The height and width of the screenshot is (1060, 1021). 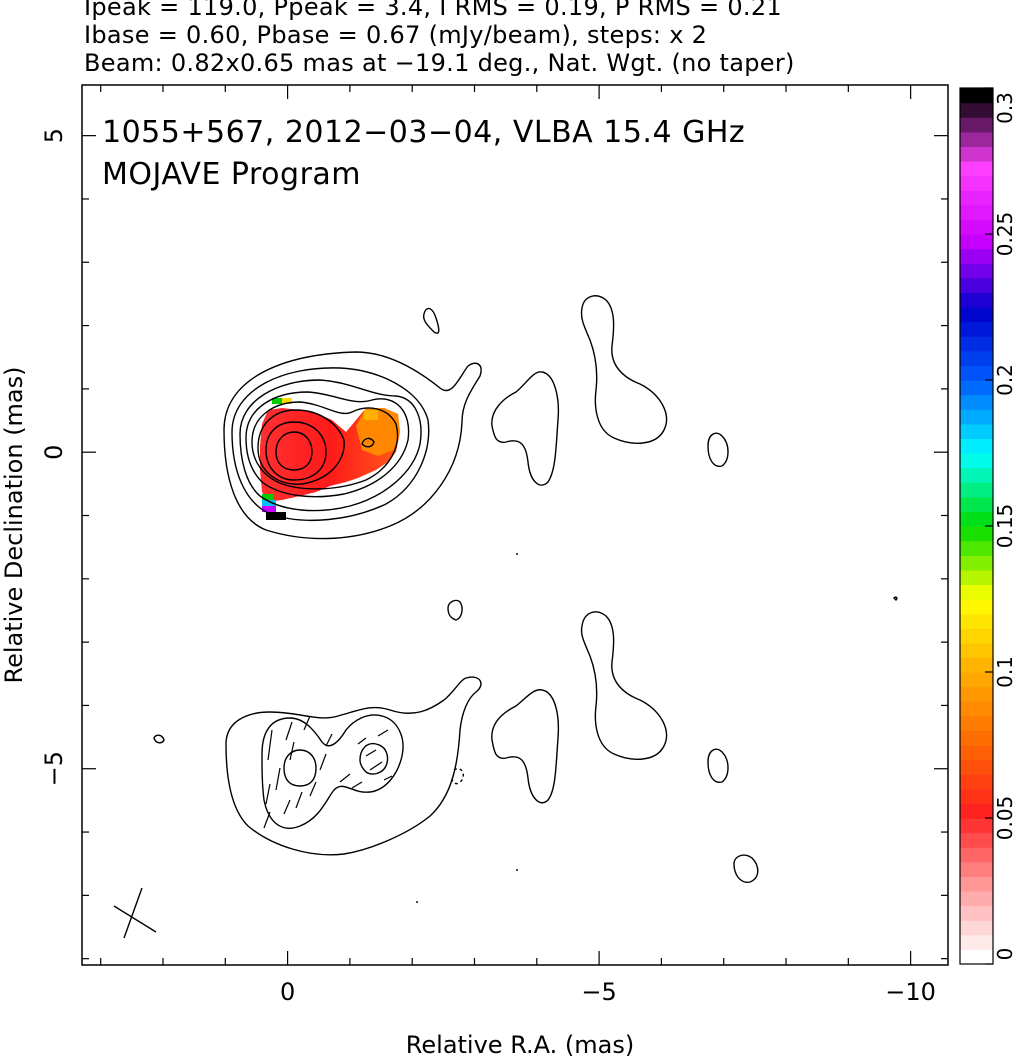 What do you see at coordinates (231, 174) in the screenshot?
I see `chart-subtitle: MOJAVE Program` at bounding box center [231, 174].